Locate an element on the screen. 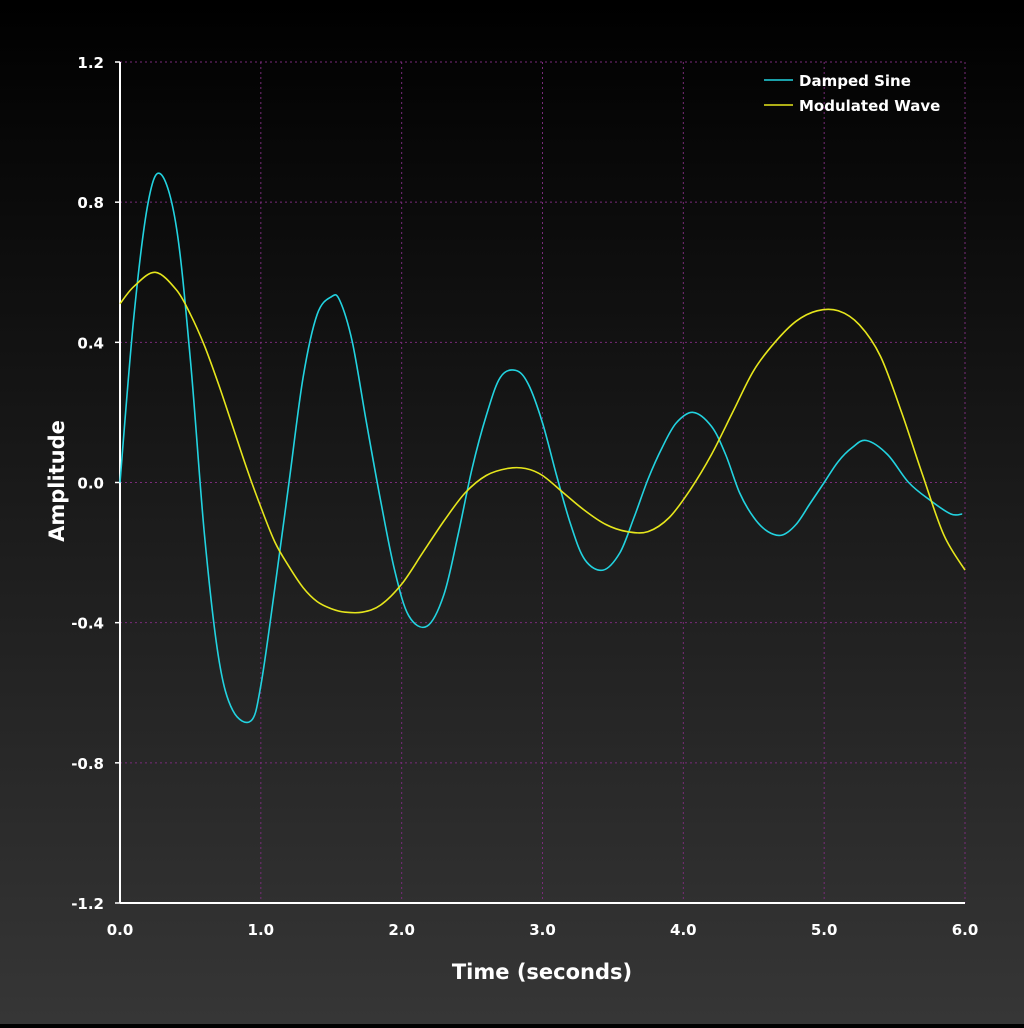 The image size is (1024, 1028). x-axis-title: Time (seconds) is located at coordinates (542, 972).